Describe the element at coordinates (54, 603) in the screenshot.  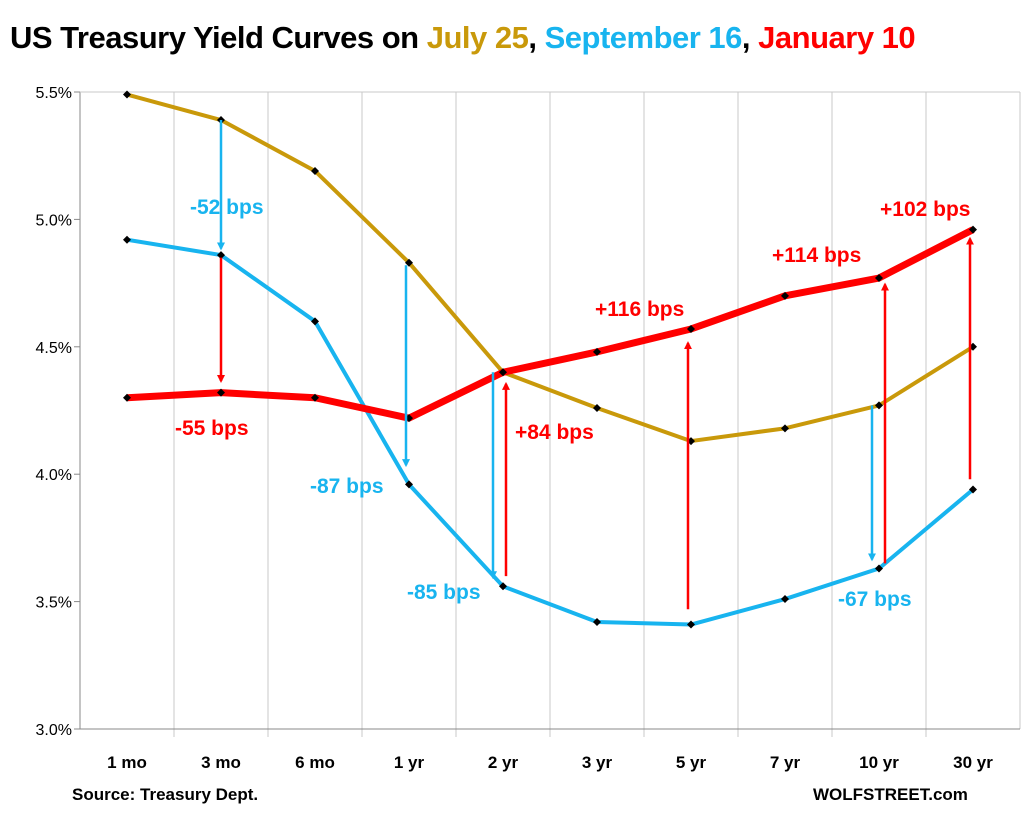
I see `y-tick-label: 3.5%` at that location.